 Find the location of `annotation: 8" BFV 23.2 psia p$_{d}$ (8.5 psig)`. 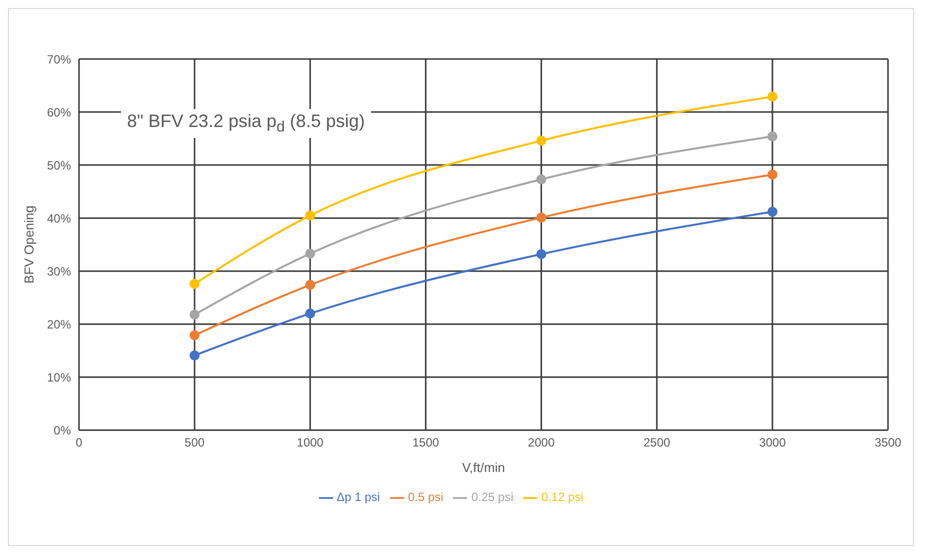

annotation: 8" BFV 23.2 psia p$_{d}$ (8.5 psig) is located at coordinates (246, 123).